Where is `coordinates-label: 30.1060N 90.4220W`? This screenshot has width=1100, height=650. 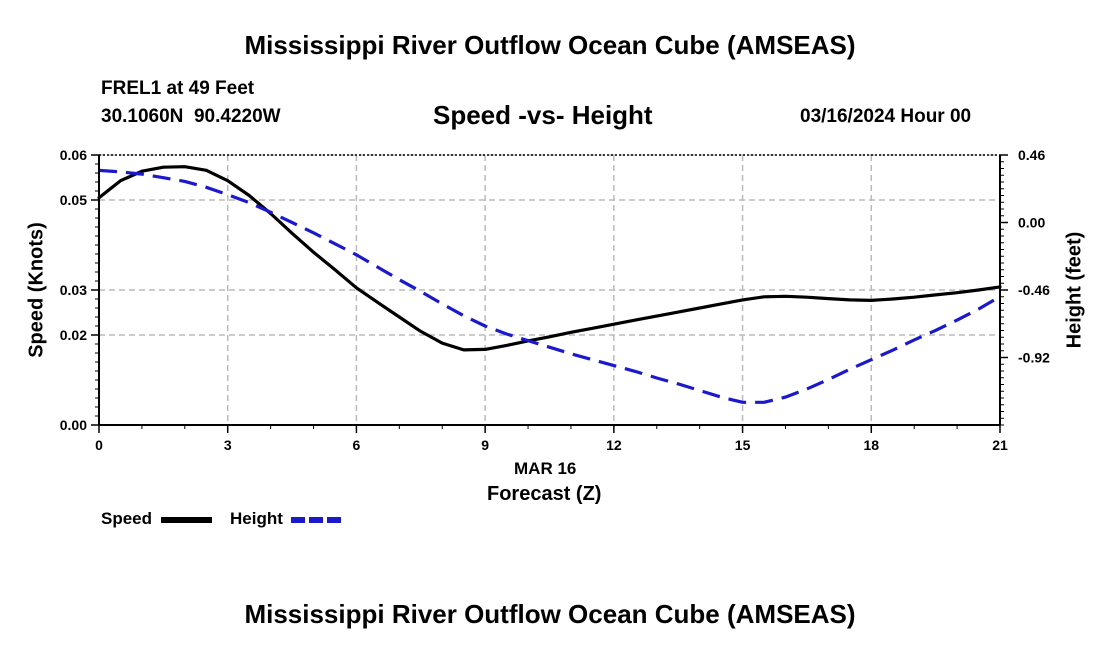
coordinates-label: 30.1060N 90.4220W is located at coordinates (191, 116).